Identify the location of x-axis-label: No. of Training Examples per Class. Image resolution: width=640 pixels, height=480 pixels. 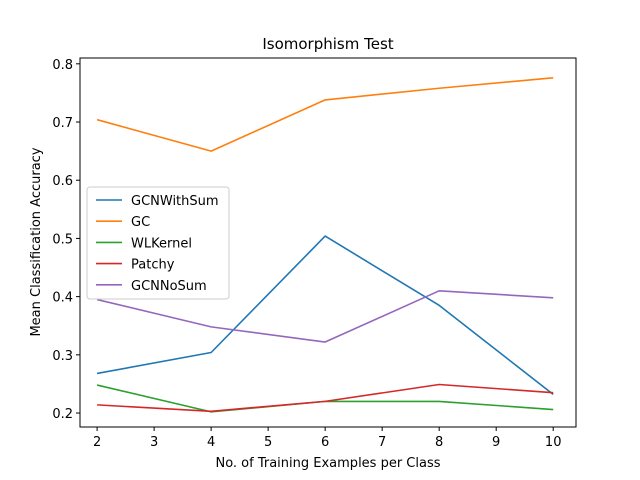
(327, 463).